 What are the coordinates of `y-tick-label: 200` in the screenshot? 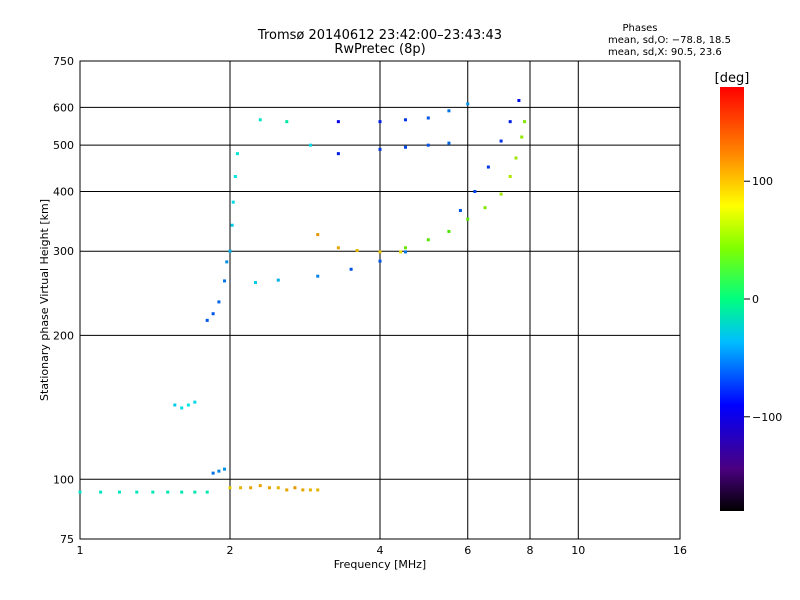 It's located at (63, 335).